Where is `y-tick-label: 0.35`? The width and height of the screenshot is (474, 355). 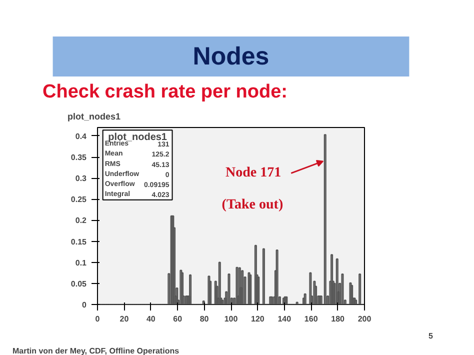
y-tick-label: 0.35 is located at coordinates (79, 157).